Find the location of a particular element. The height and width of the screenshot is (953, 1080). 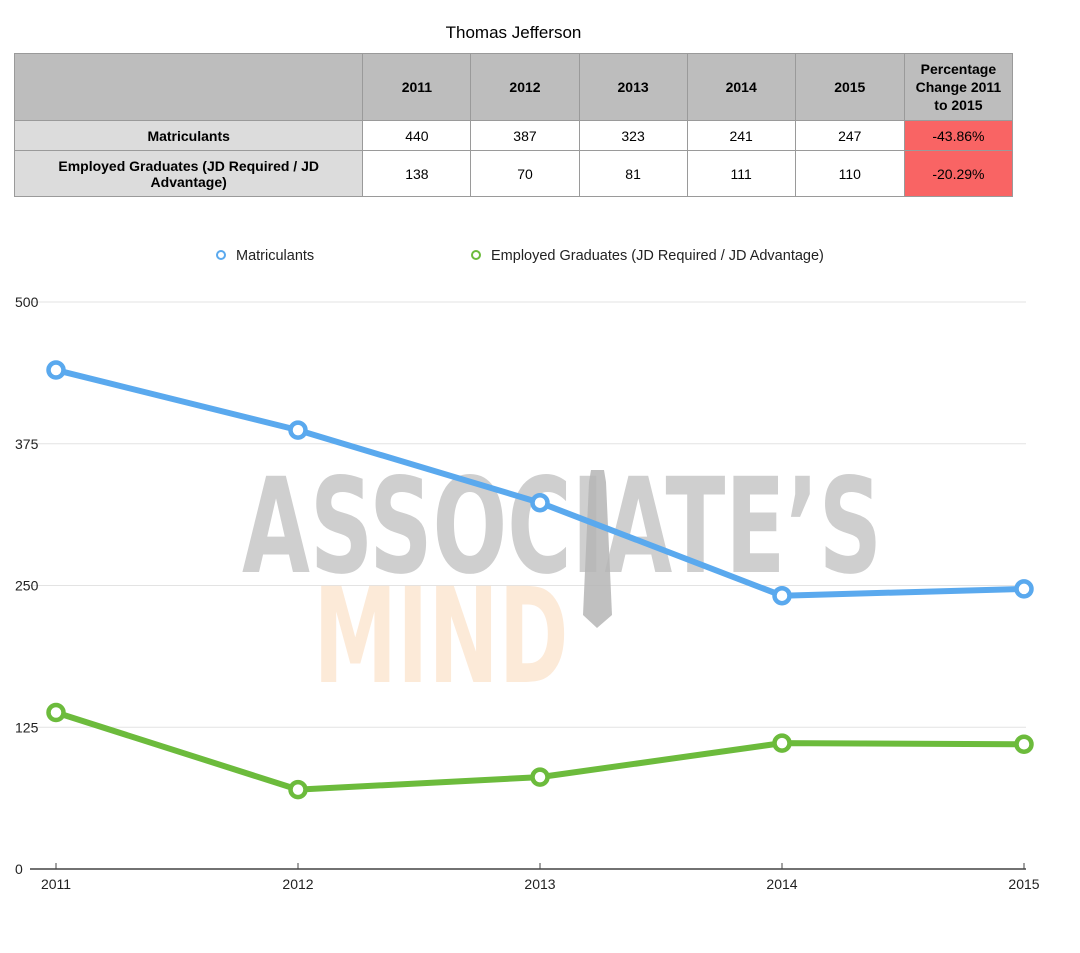

y-tick-label: 0 is located at coordinates (19, 869).